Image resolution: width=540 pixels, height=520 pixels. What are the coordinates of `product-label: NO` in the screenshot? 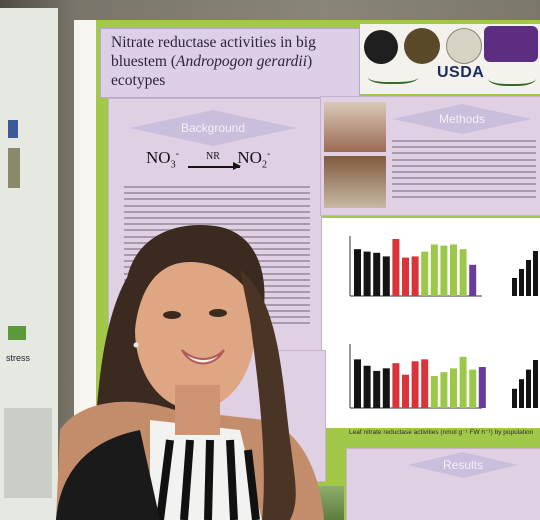 It's located at (249, 157).